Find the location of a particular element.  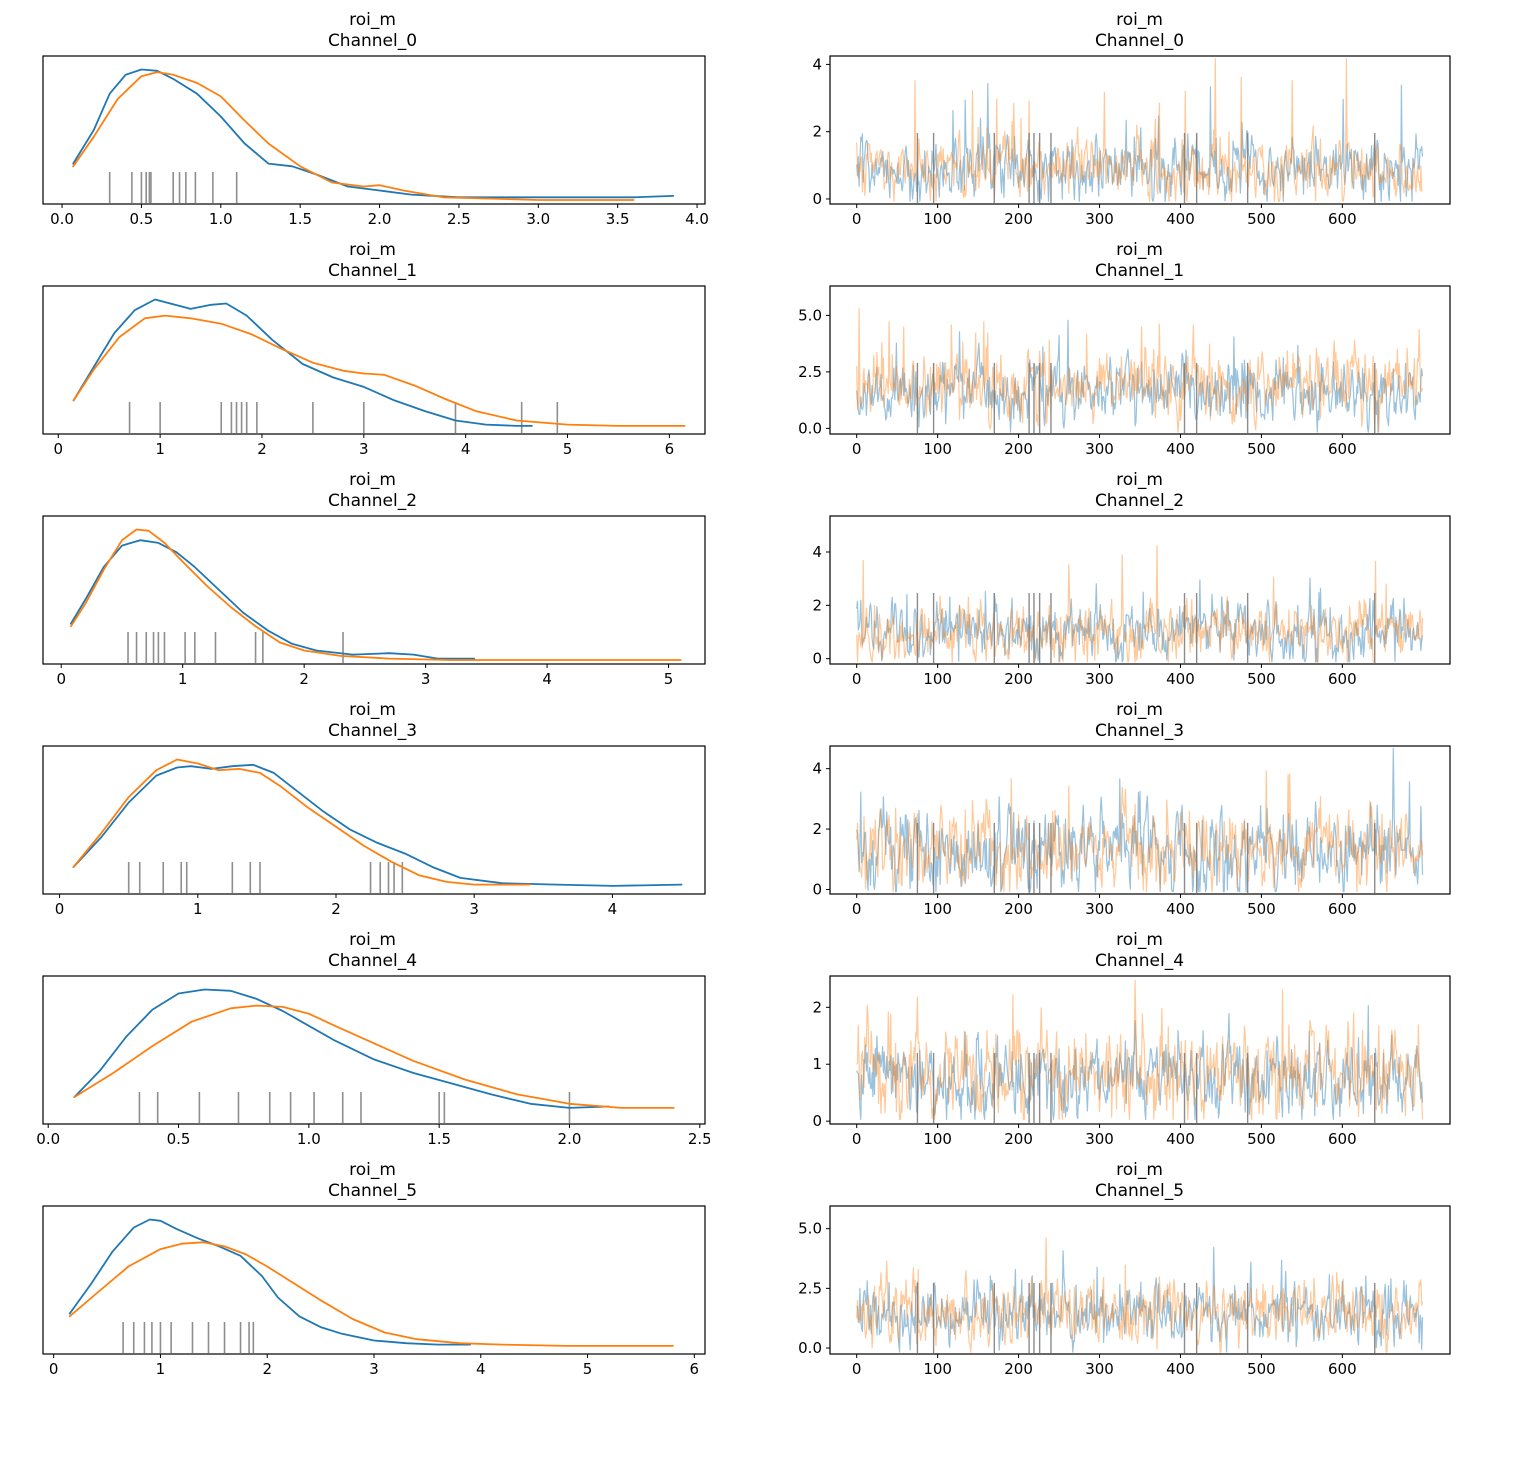

subplot-timeseries-channel-0: roi_m Channel_0 0 100 200 300 400 500 600 0 2 4 is located at coordinates (1117, 120).